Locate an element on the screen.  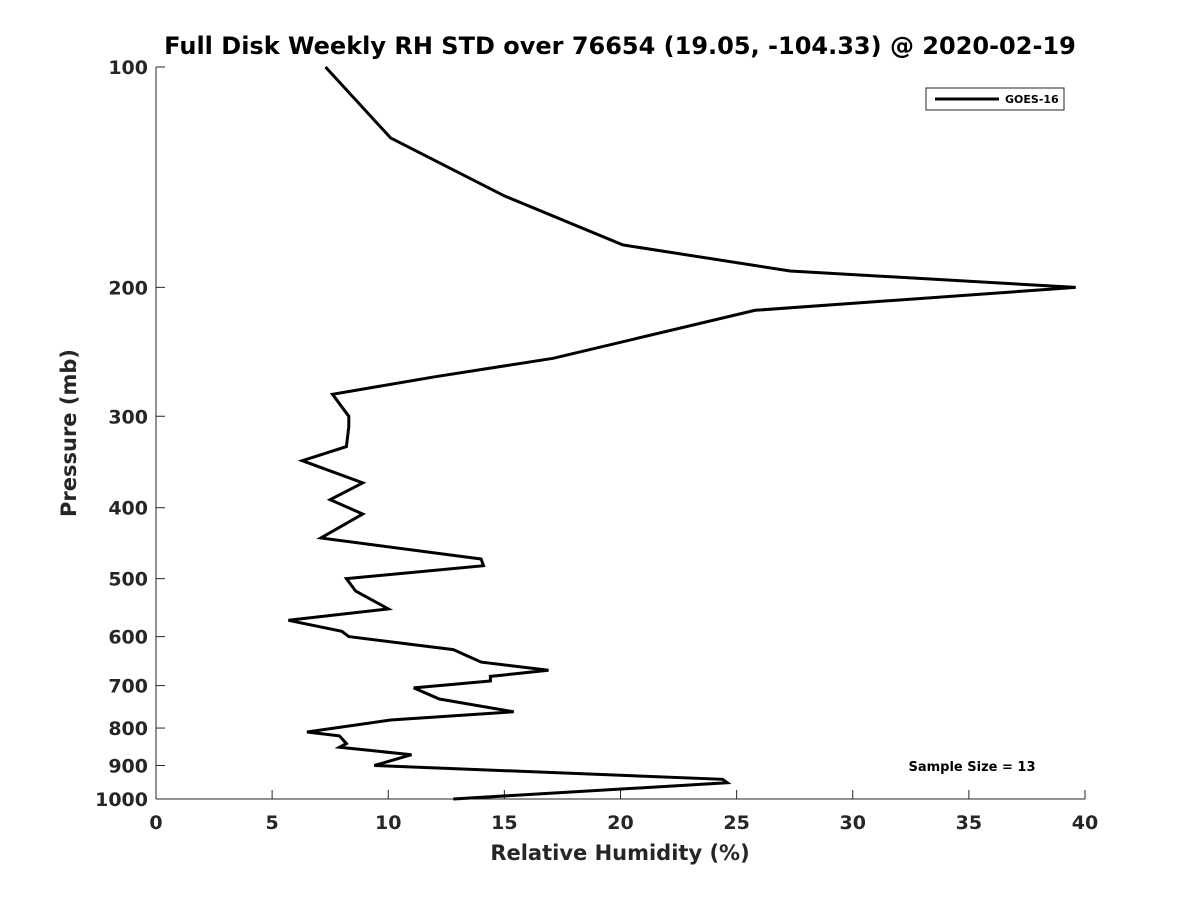
y-tick-label: 1000 is located at coordinates (121, 800).